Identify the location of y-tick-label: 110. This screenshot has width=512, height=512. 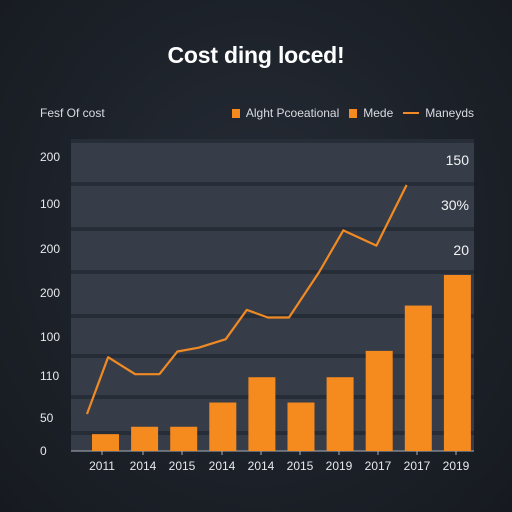
(49, 376).